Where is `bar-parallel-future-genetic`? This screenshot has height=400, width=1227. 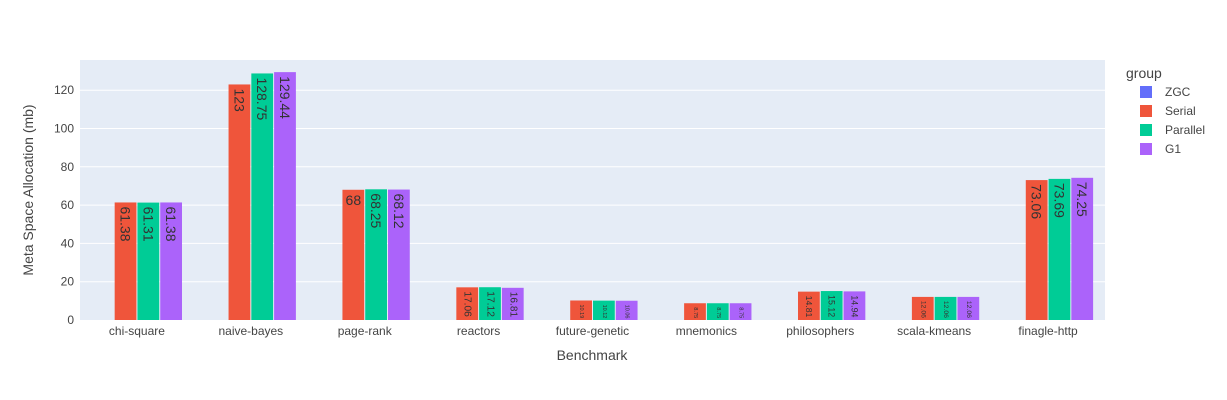 bar-parallel-future-genetic is located at coordinates (604, 310).